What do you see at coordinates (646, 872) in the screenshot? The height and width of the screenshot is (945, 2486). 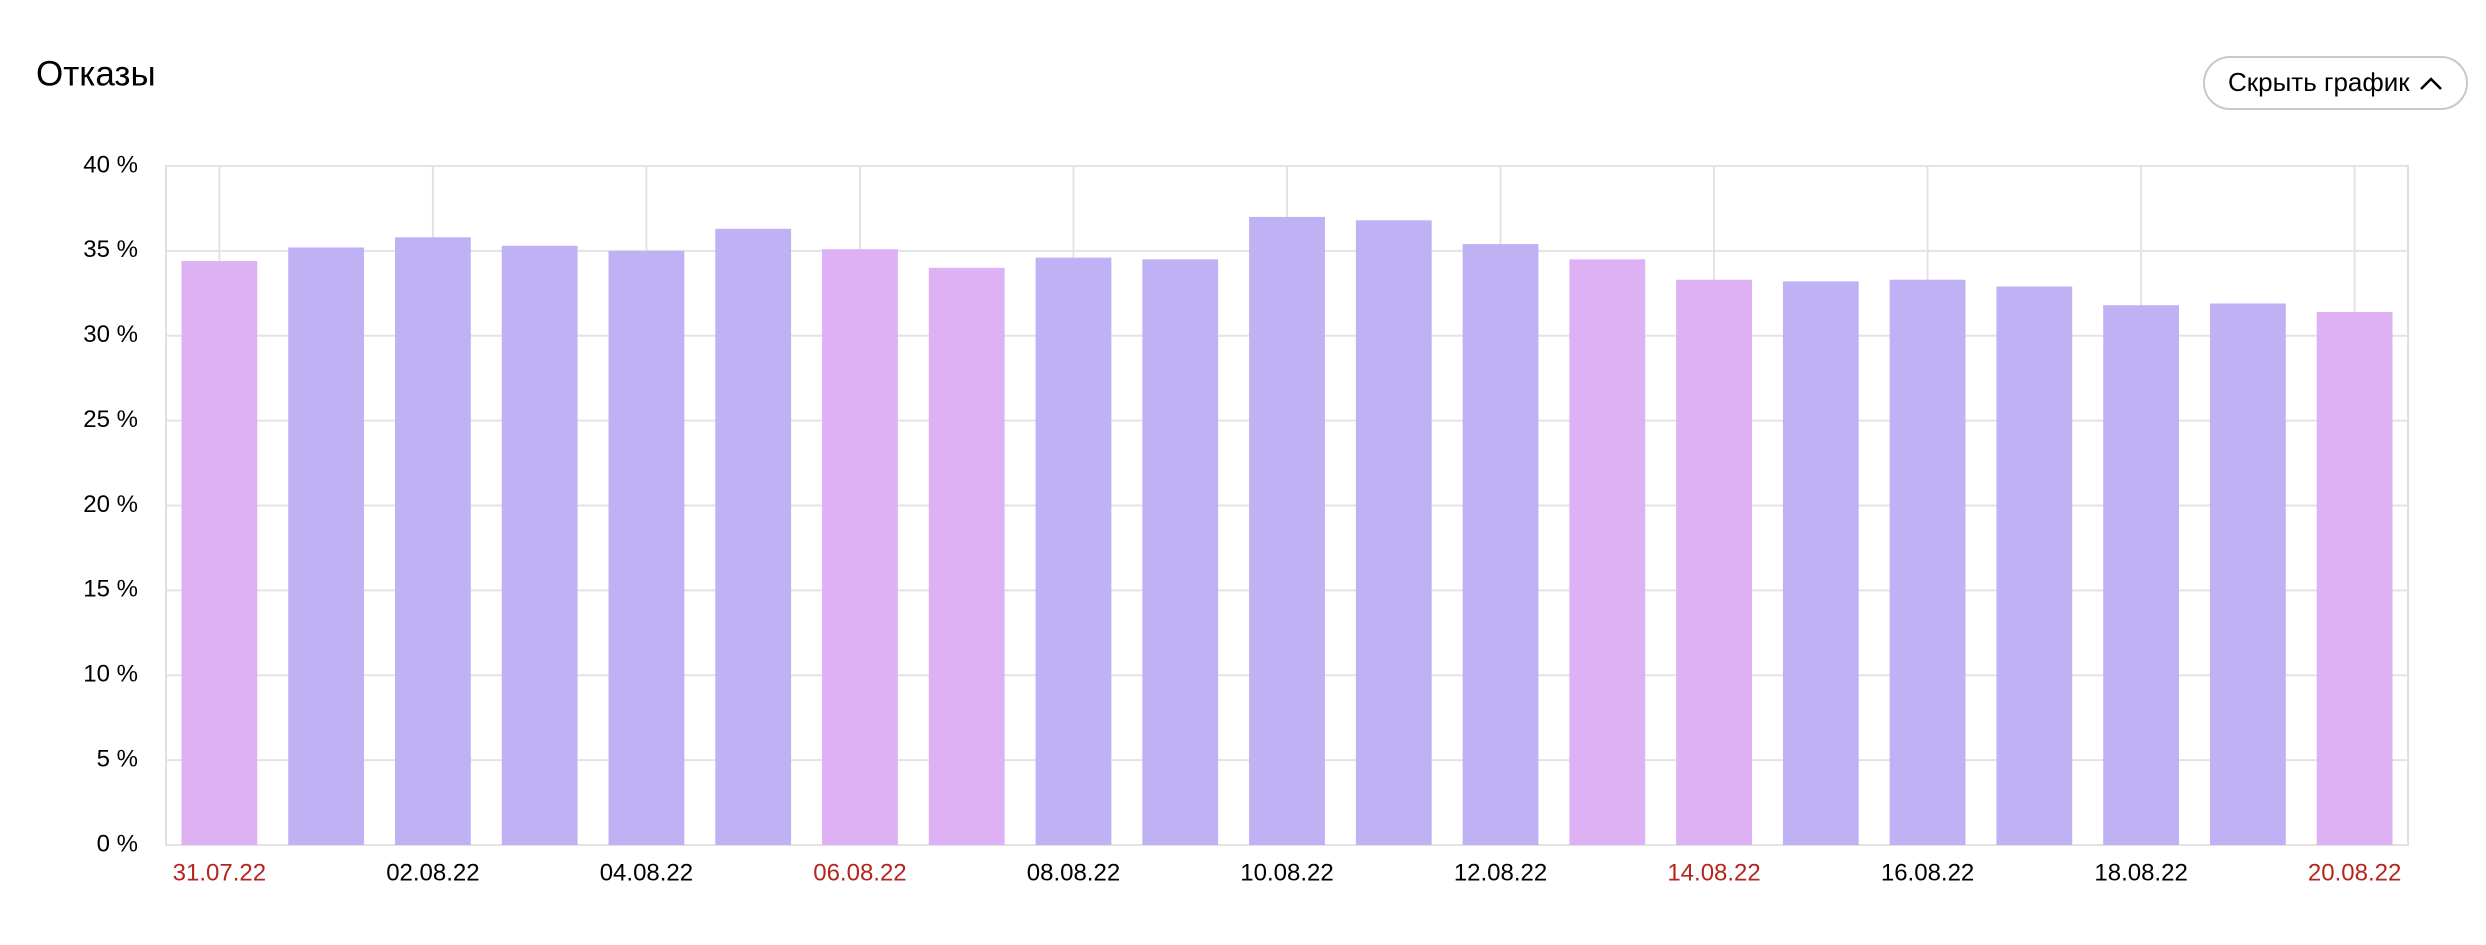 I see `x-tick-label: 04.08.22` at bounding box center [646, 872].